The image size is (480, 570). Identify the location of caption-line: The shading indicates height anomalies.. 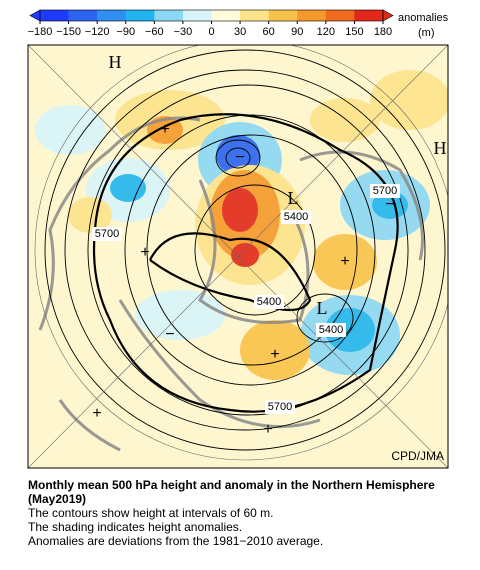
(135, 527).